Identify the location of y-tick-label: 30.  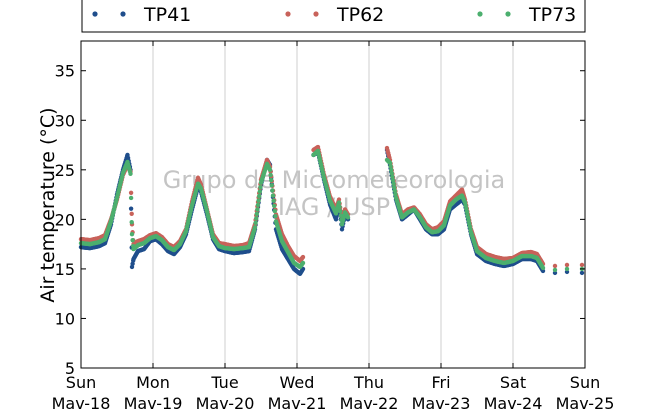
(65, 120).